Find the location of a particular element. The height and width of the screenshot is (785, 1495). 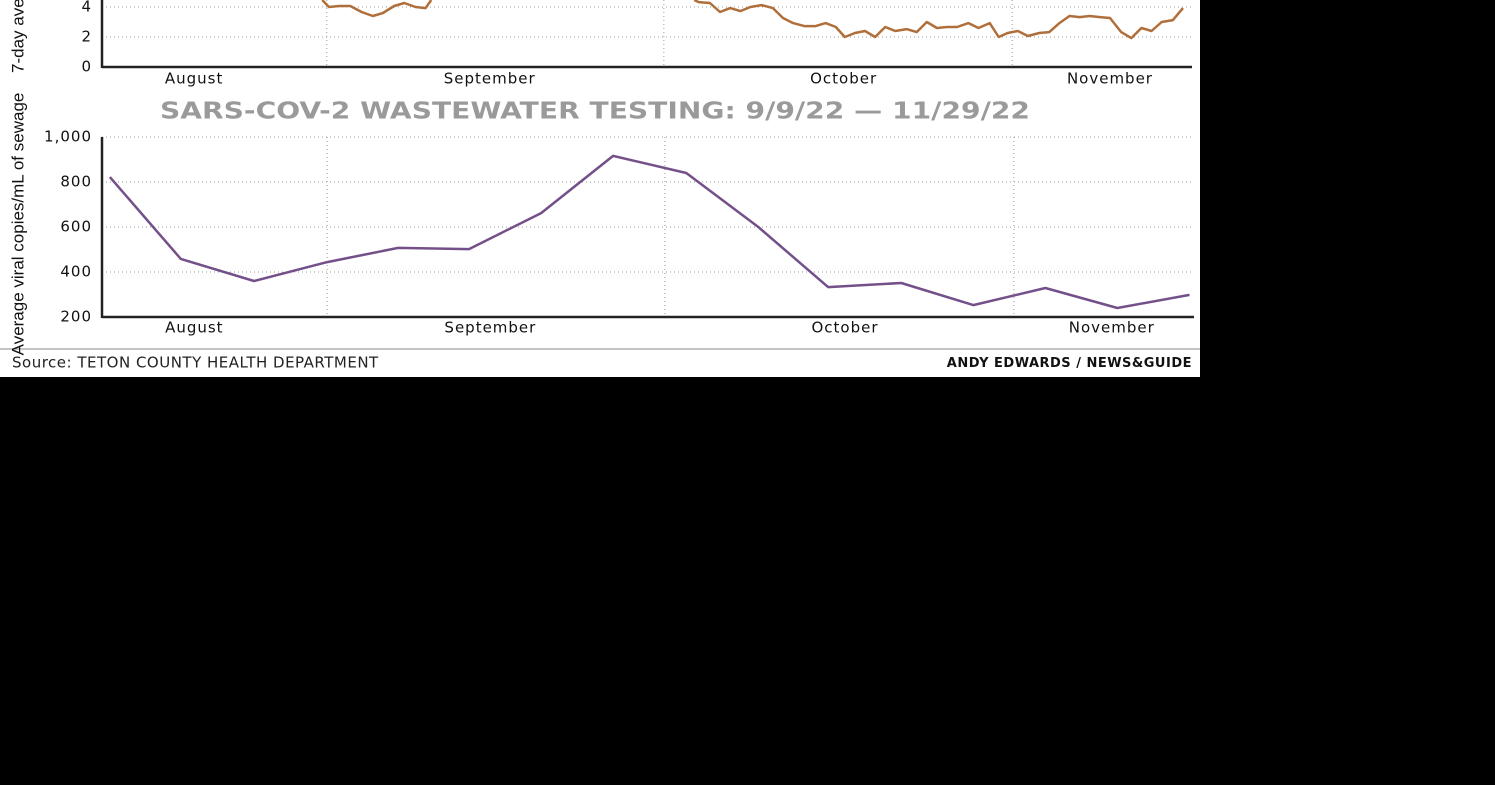

y-axis-label: Average viral copies/mL of sewage is located at coordinates (17, 224).